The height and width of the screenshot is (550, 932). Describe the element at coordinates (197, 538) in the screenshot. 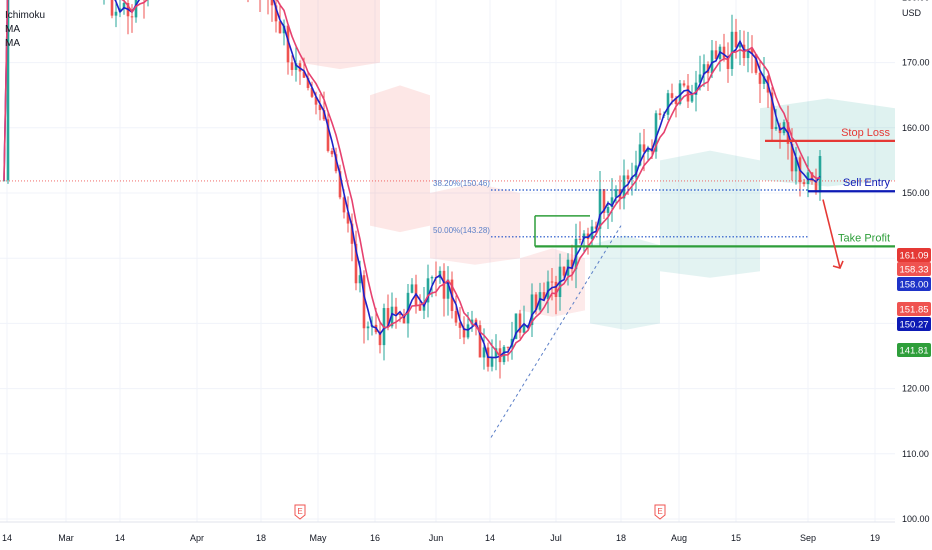

I see `x-tick-label: Apr` at that location.